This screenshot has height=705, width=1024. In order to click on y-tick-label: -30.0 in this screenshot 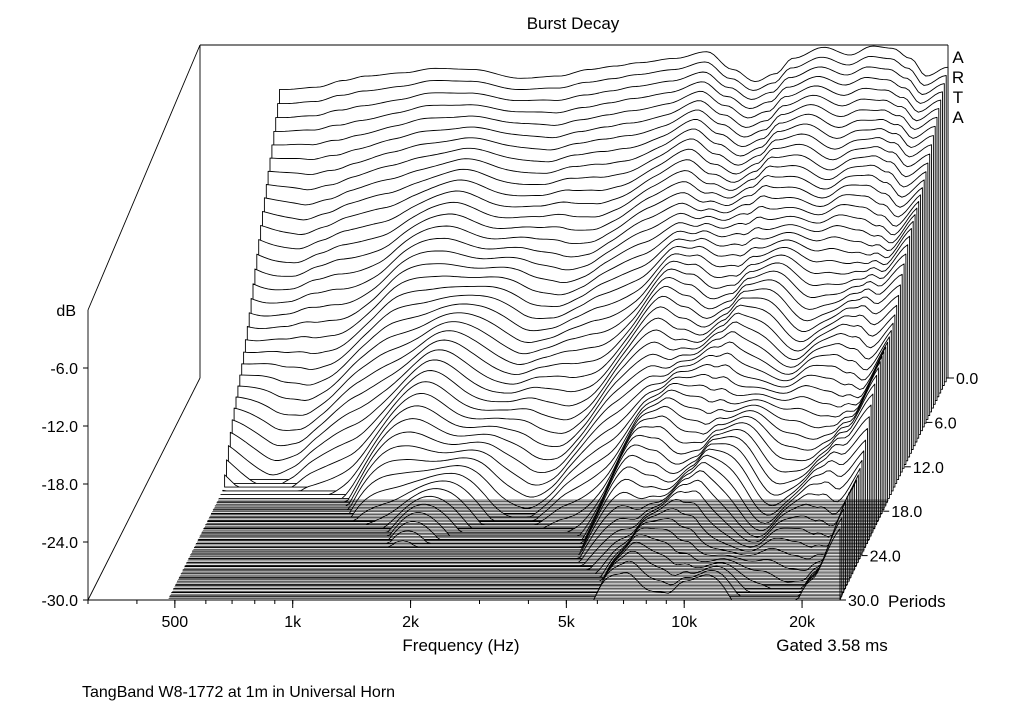, I will do `click(60, 601)`.